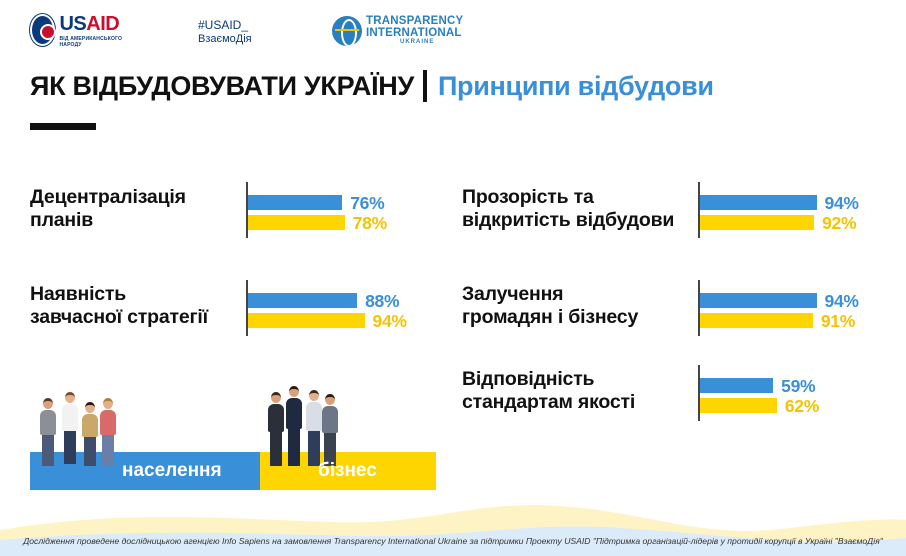 This screenshot has height=556, width=906. What do you see at coordinates (549, 402) in the screenshot?
I see `category-label-line: стандартам якості` at bounding box center [549, 402].